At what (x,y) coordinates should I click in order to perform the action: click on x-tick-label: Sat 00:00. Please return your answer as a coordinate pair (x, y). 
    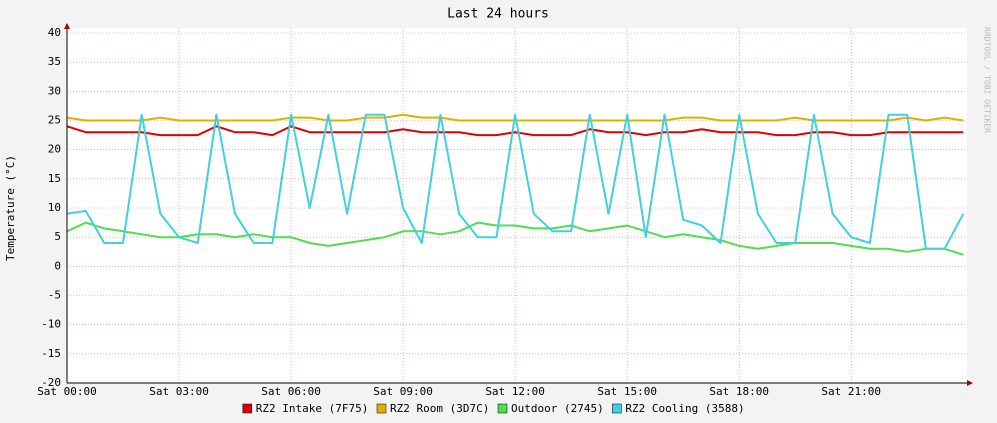
    Looking at the image, I should click on (67, 391).